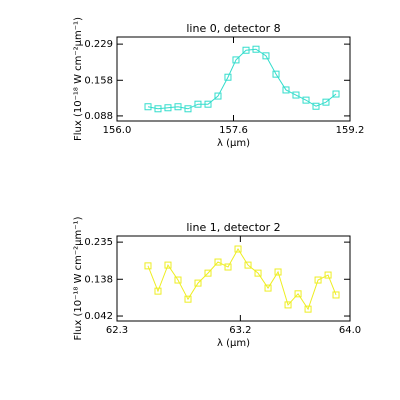 This screenshot has width=400, height=400. What do you see at coordinates (233, 227) in the screenshot?
I see `chart-title: line 1, detector 2` at bounding box center [233, 227].